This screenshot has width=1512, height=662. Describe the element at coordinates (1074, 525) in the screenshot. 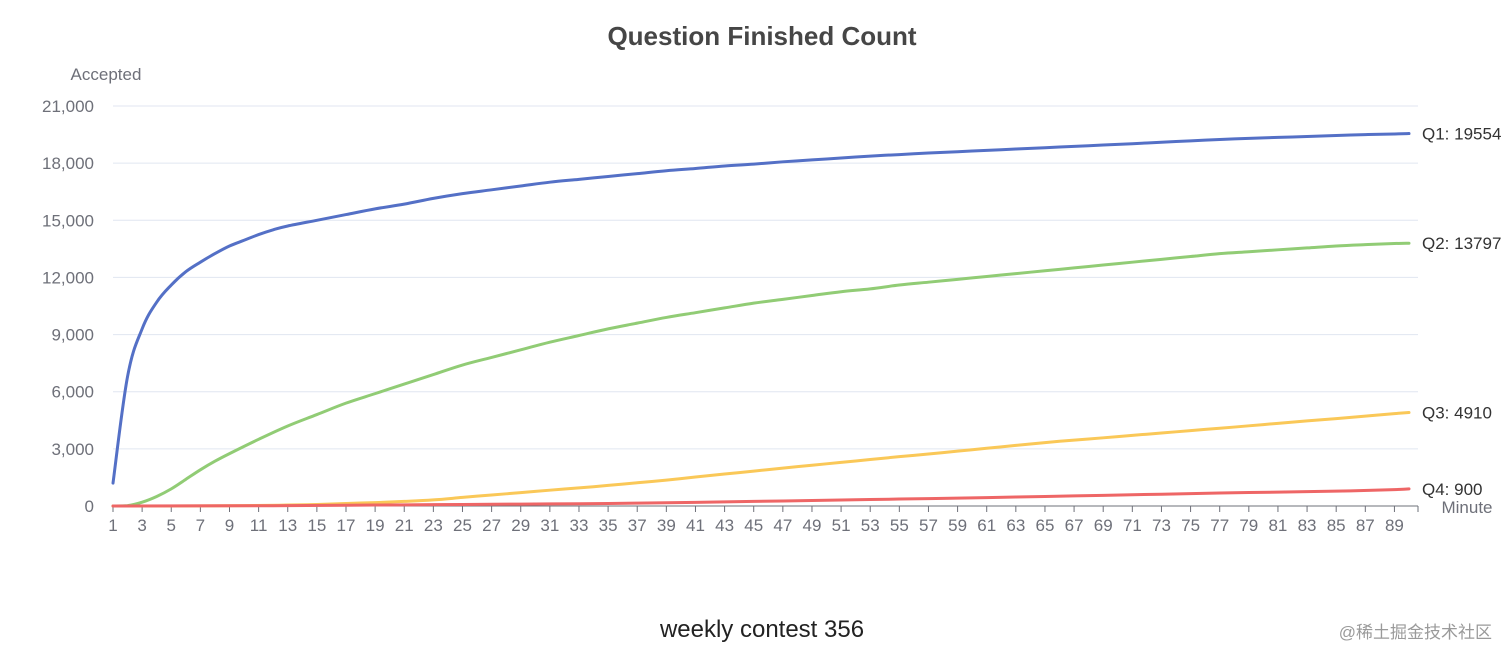

I see `x-tick-label: 67` at that location.